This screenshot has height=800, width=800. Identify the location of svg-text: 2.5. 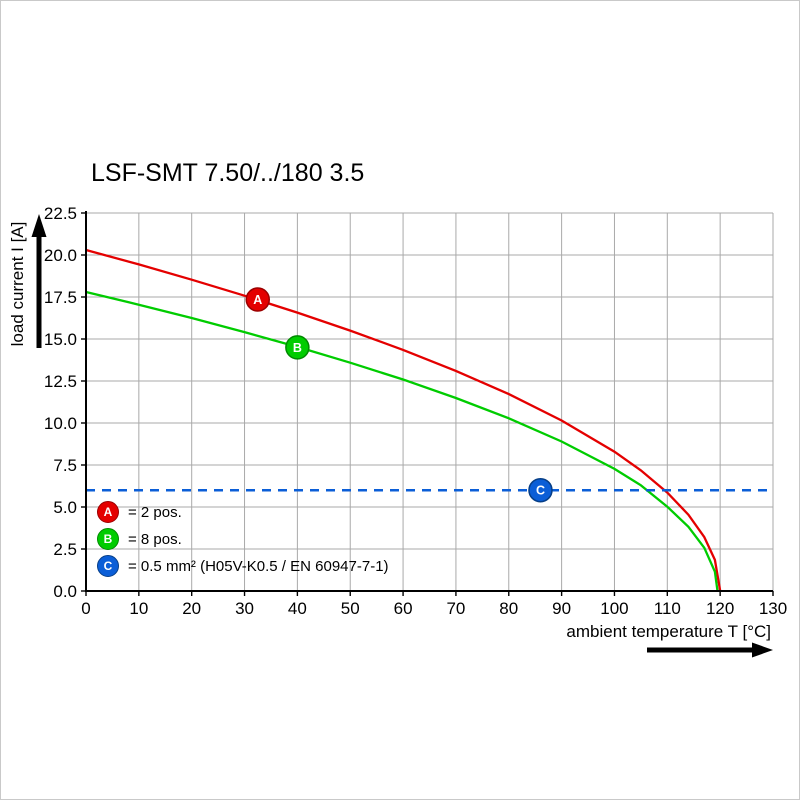
(65, 549).